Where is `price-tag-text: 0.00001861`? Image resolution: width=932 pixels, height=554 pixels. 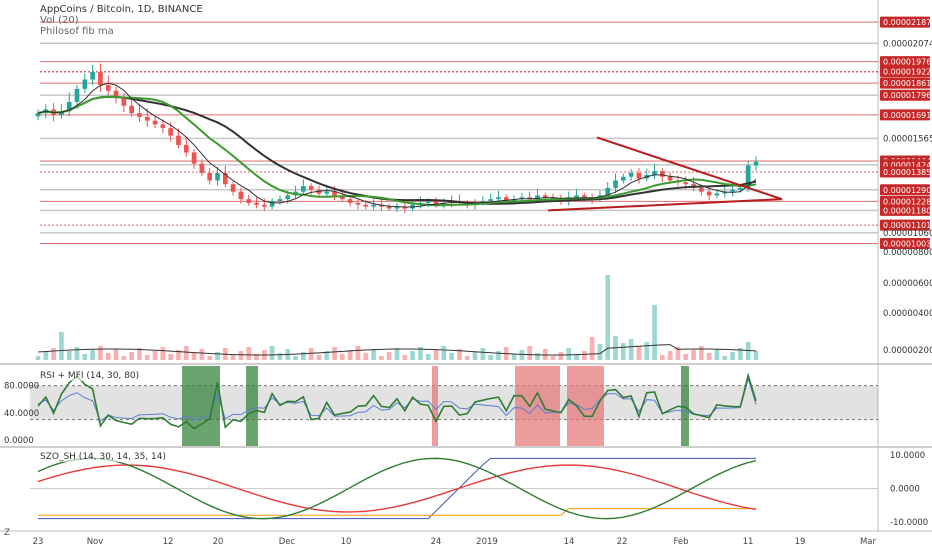
price-tag-text: 0.00001861 is located at coordinates (907, 83).